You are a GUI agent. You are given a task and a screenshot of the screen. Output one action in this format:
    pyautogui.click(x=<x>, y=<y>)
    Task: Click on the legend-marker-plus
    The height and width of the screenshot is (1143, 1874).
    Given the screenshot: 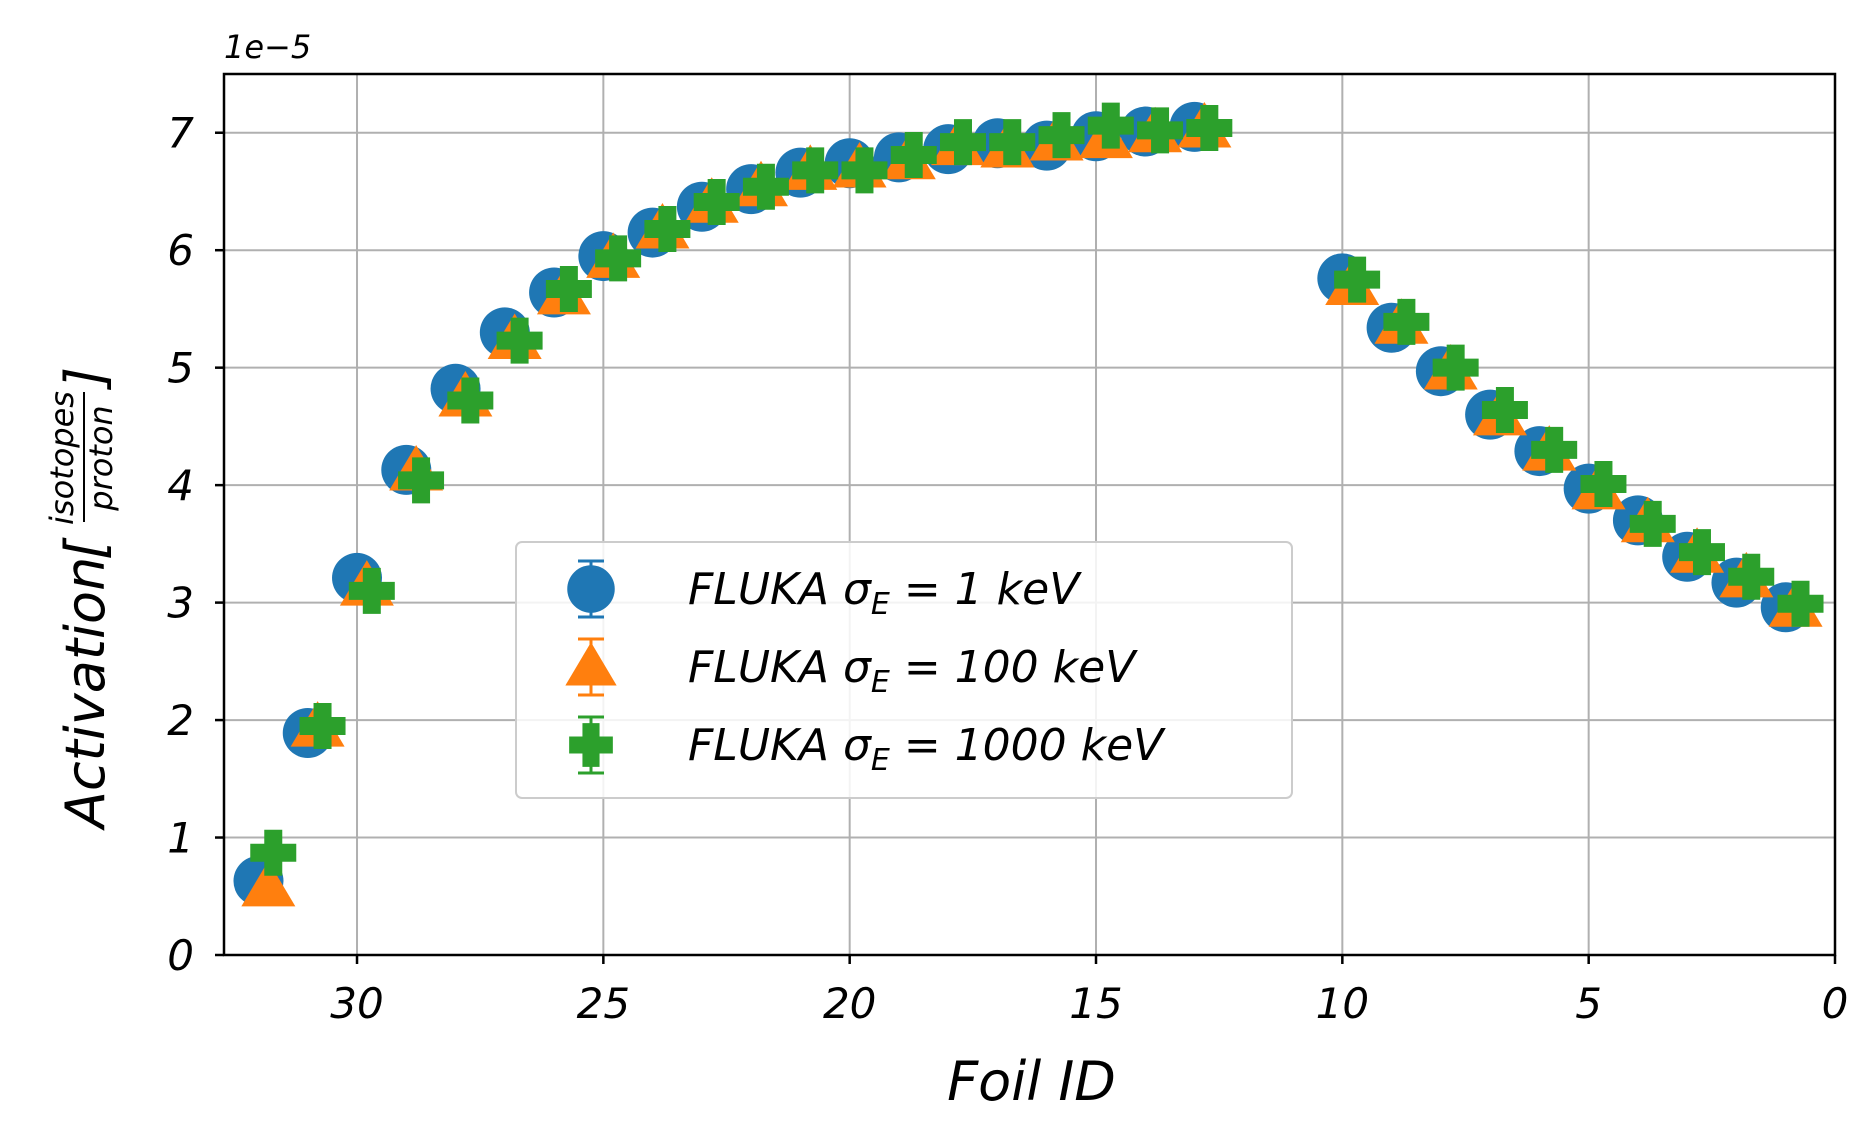 What is the action you would take?
    pyautogui.click(x=591, y=745)
    